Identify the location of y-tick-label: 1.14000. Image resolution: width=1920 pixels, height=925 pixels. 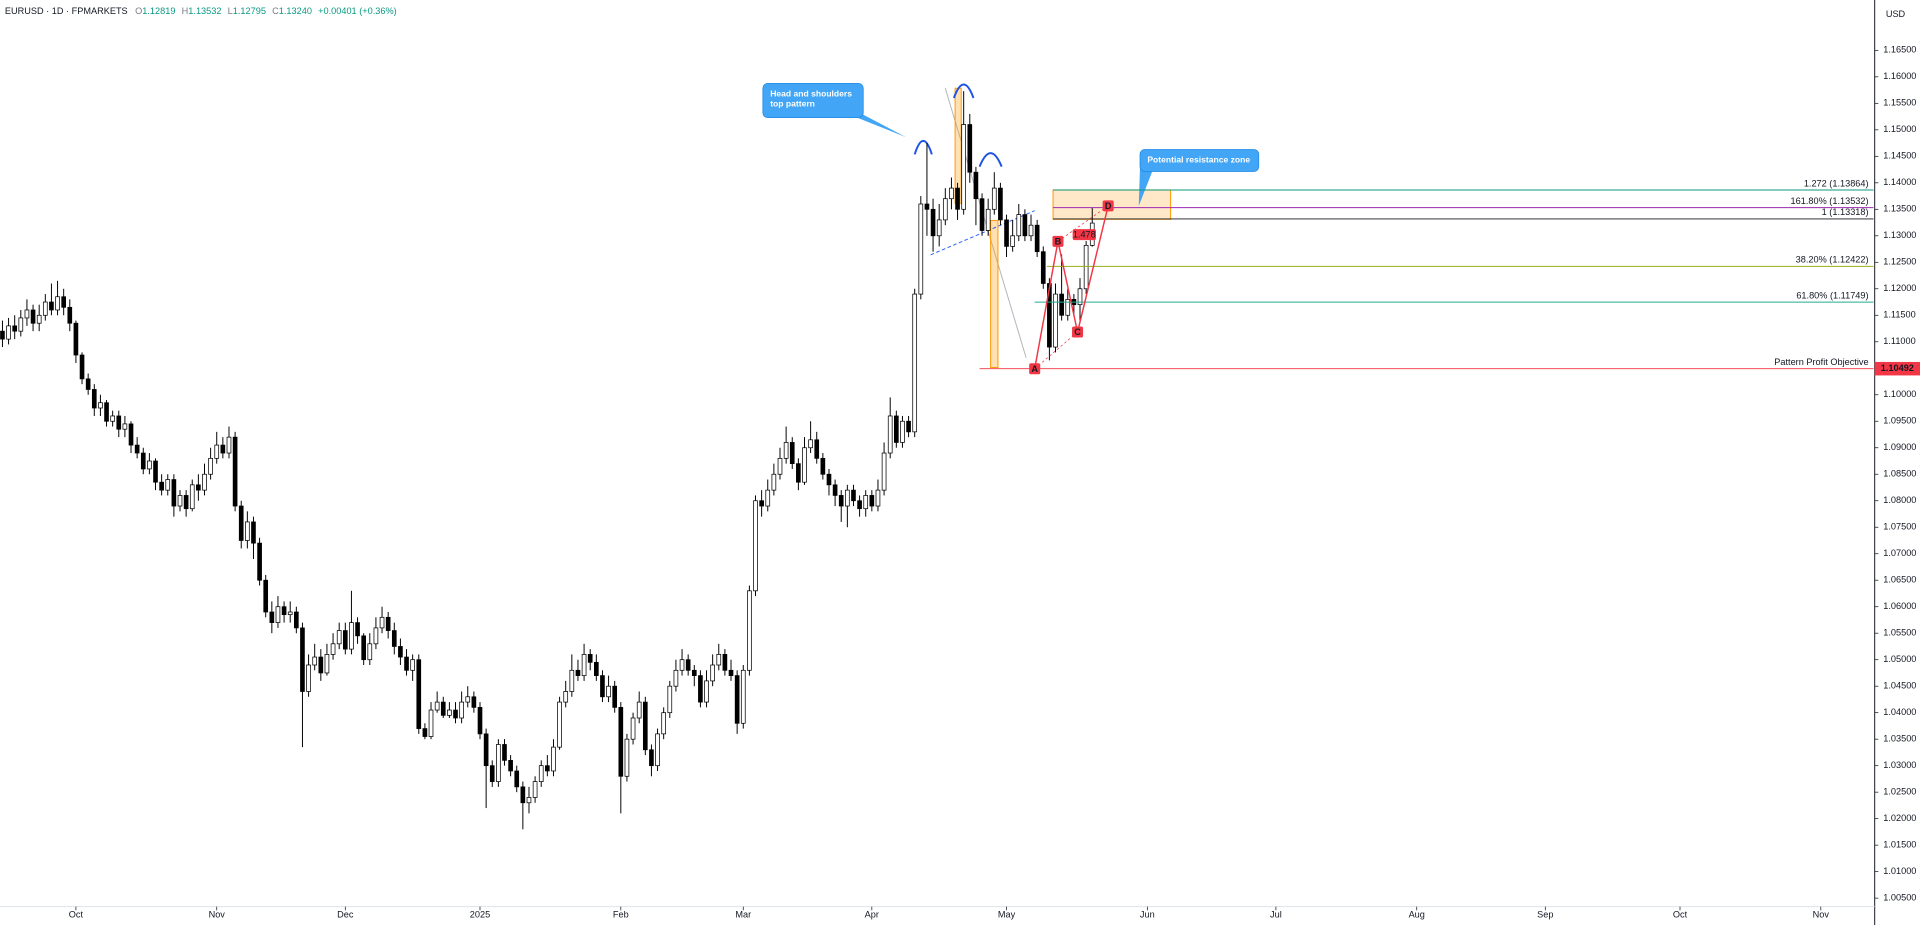
(1899, 182).